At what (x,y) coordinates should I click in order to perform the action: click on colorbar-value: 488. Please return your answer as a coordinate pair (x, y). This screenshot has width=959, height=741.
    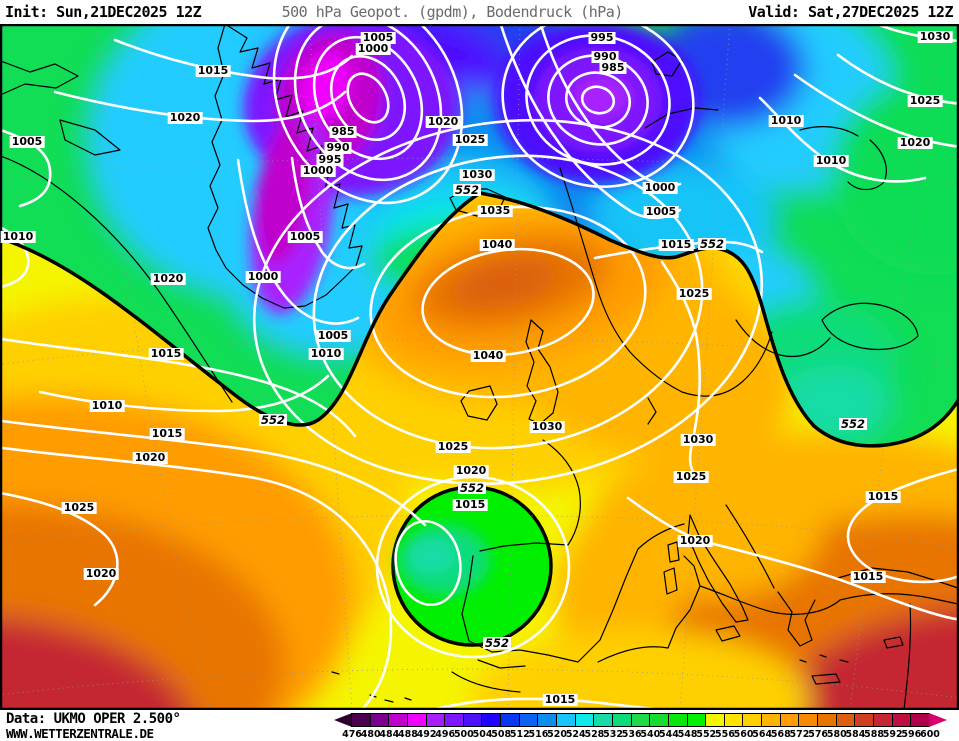
    Looking at the image, I should click on (408, 734).